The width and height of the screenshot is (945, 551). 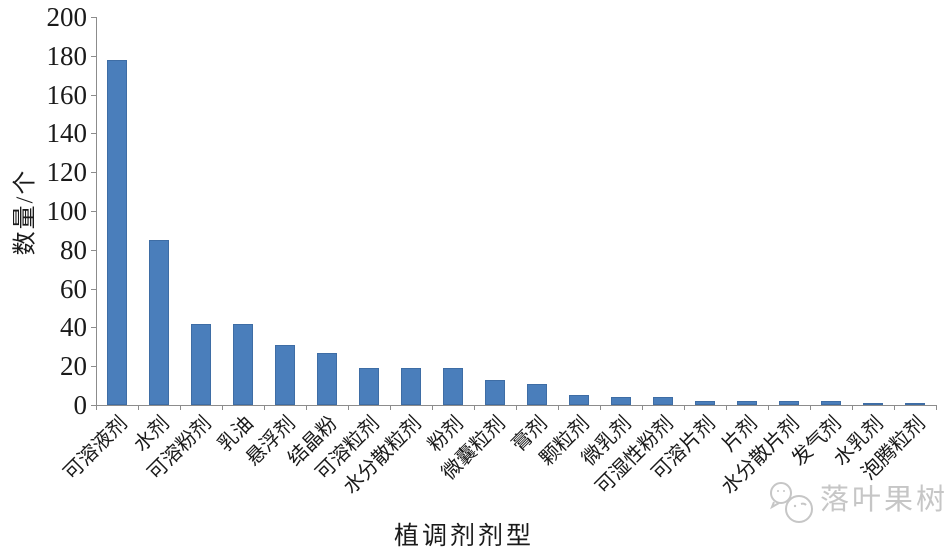 I want to click on watermark-text: 落叶果树, so click(x=882, y=500).